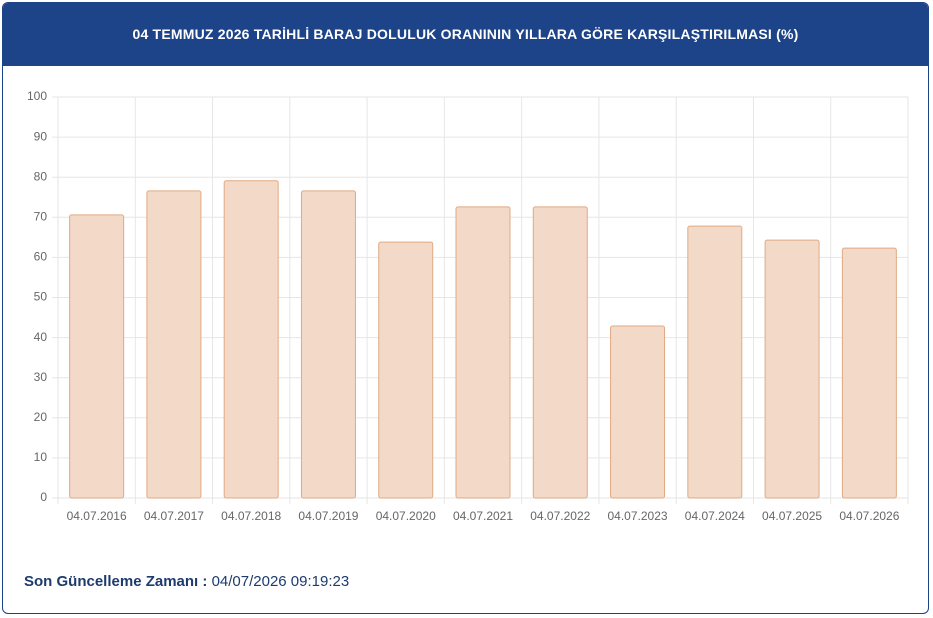  Describe the element at coordinates (483, 516) in the screenshot. I see `x-tick-label: 04.07.2021` at that location.